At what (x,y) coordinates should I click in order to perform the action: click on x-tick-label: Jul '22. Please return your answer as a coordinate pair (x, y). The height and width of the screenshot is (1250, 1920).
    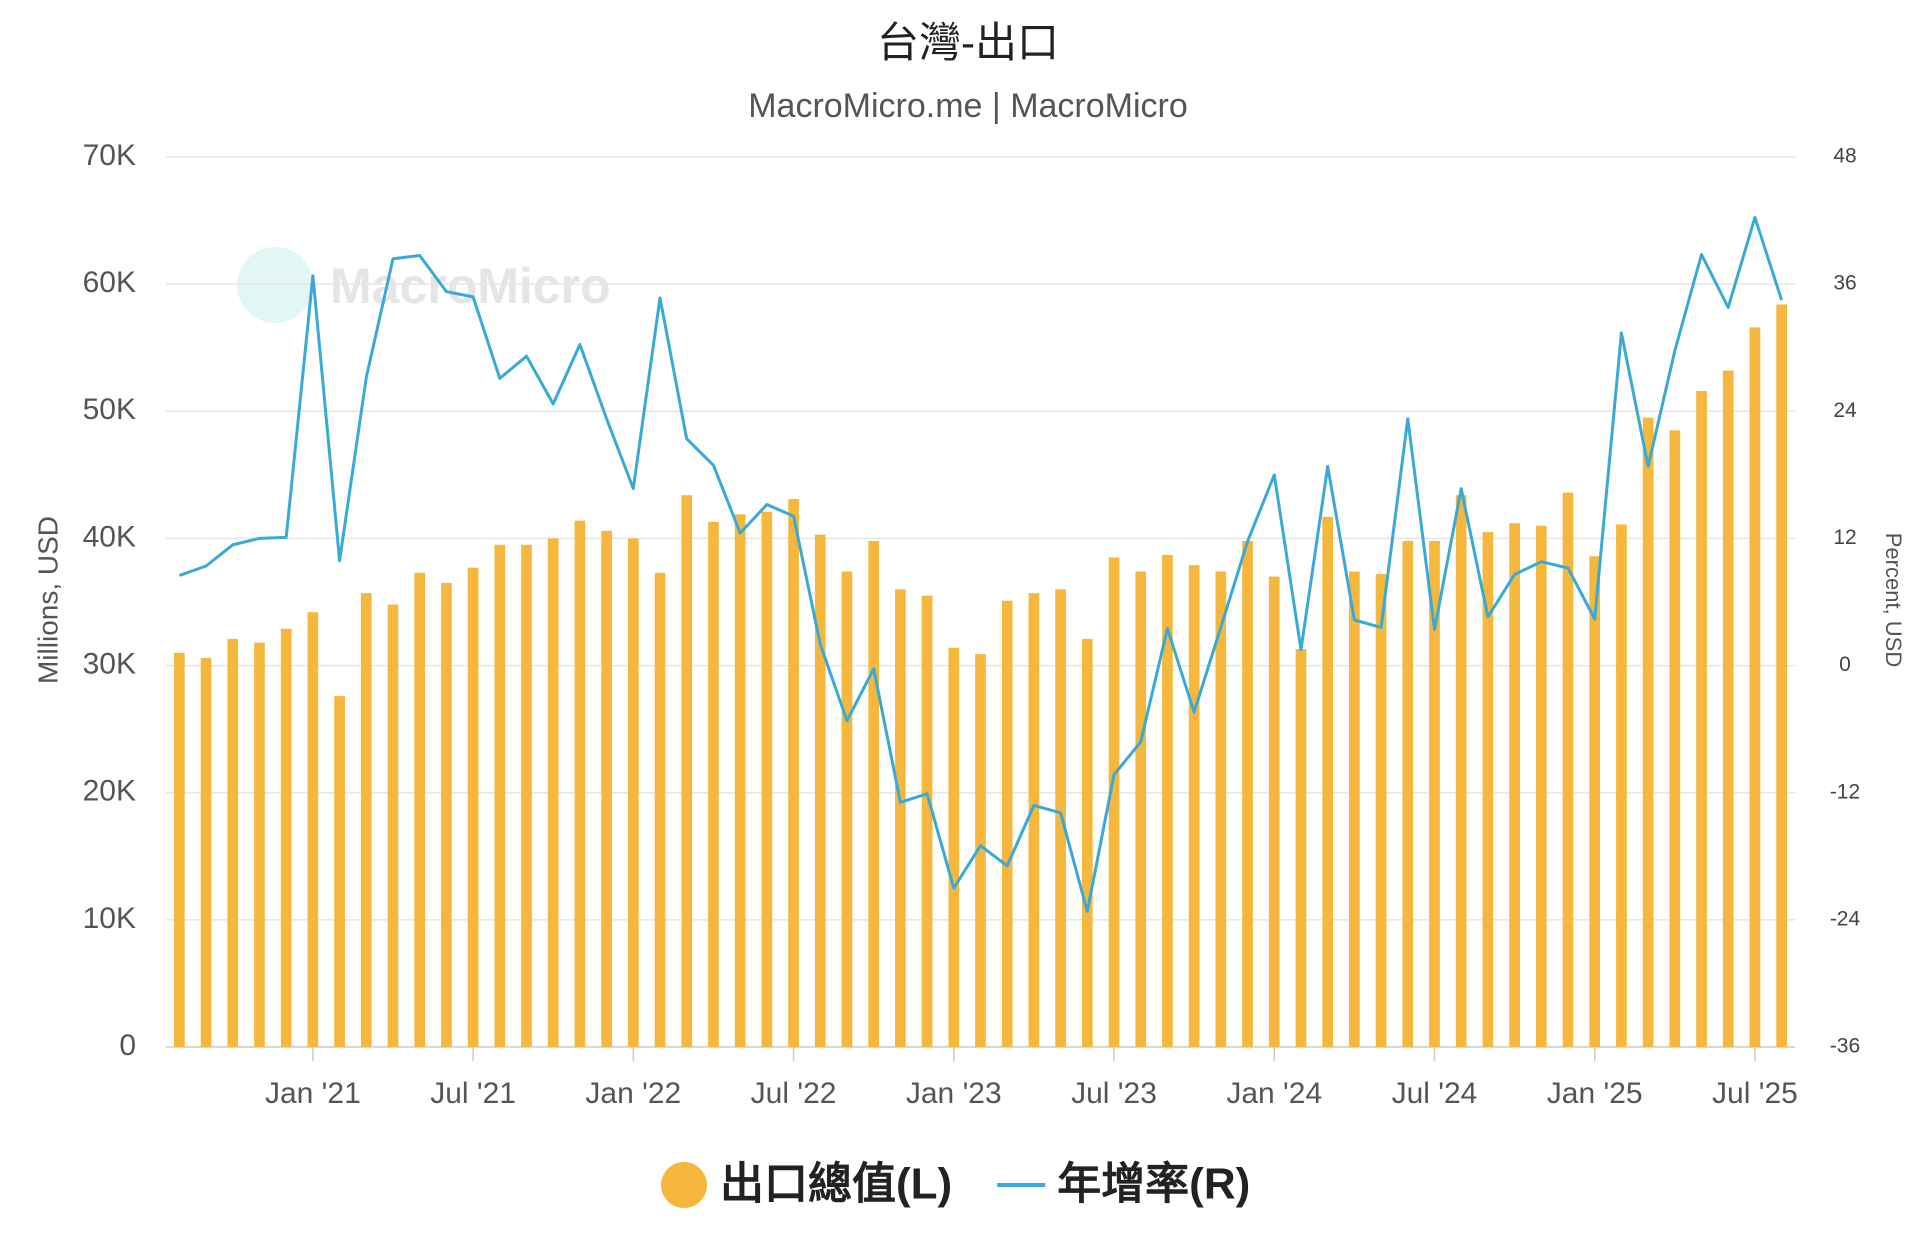
    Looking at the image, I should click on (794, 1093).